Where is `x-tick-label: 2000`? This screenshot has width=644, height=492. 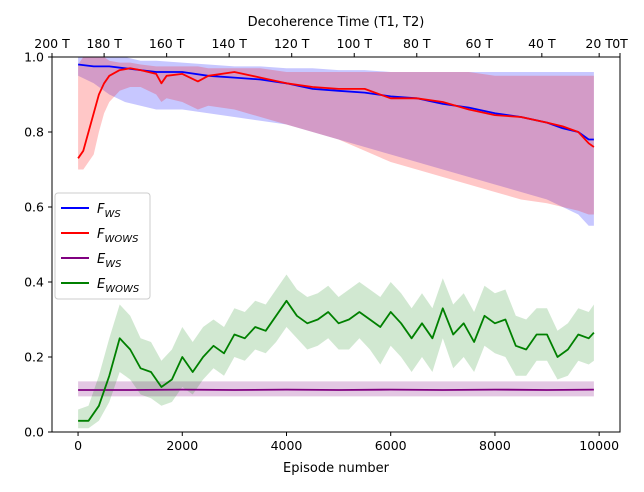 x-tick-label: 2000 is located at coordinates (182, 445).